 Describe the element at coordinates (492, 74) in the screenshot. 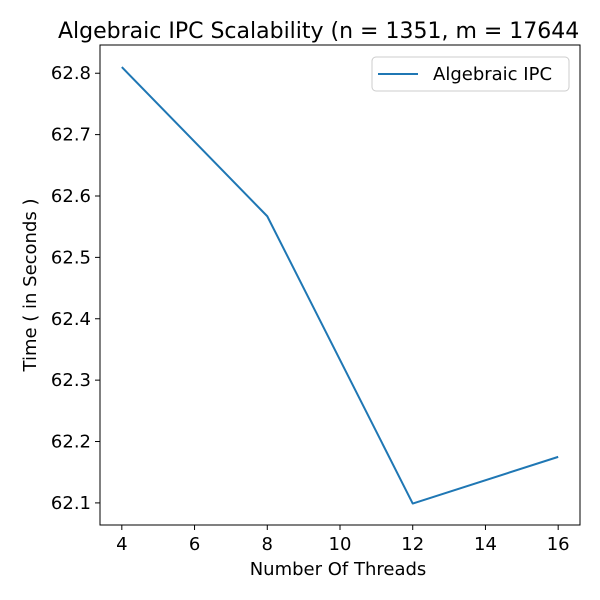

I see `legend-label-algebraic-ipc: Algebraic IPC` at that location.